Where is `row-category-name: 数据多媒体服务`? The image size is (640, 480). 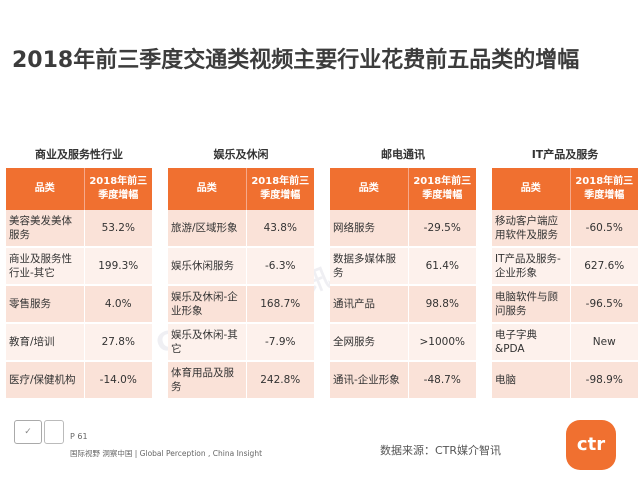 row-category-name: 数据多媒体服务 is located at coordinates (369, 266).